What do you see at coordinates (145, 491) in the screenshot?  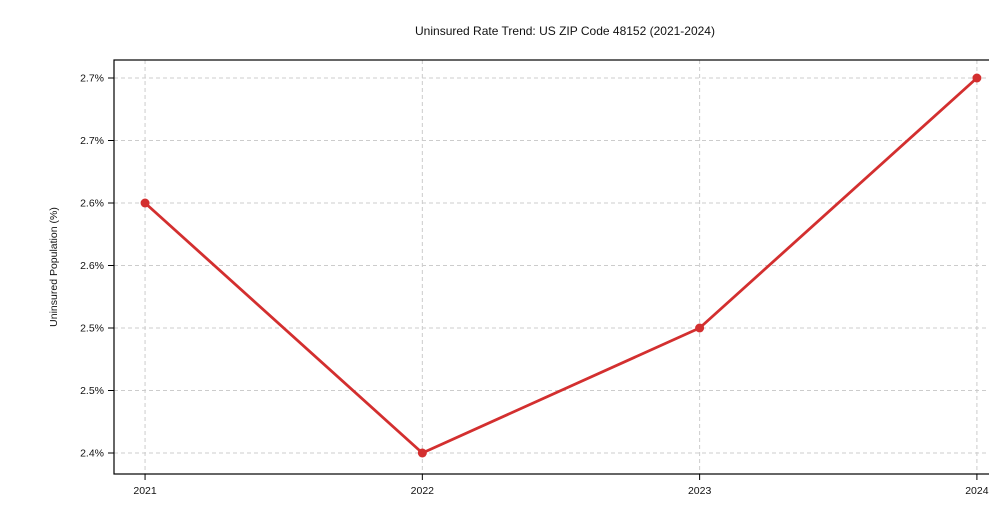 I see `x-tick-label: 2021` at bounding box center [145, 491].